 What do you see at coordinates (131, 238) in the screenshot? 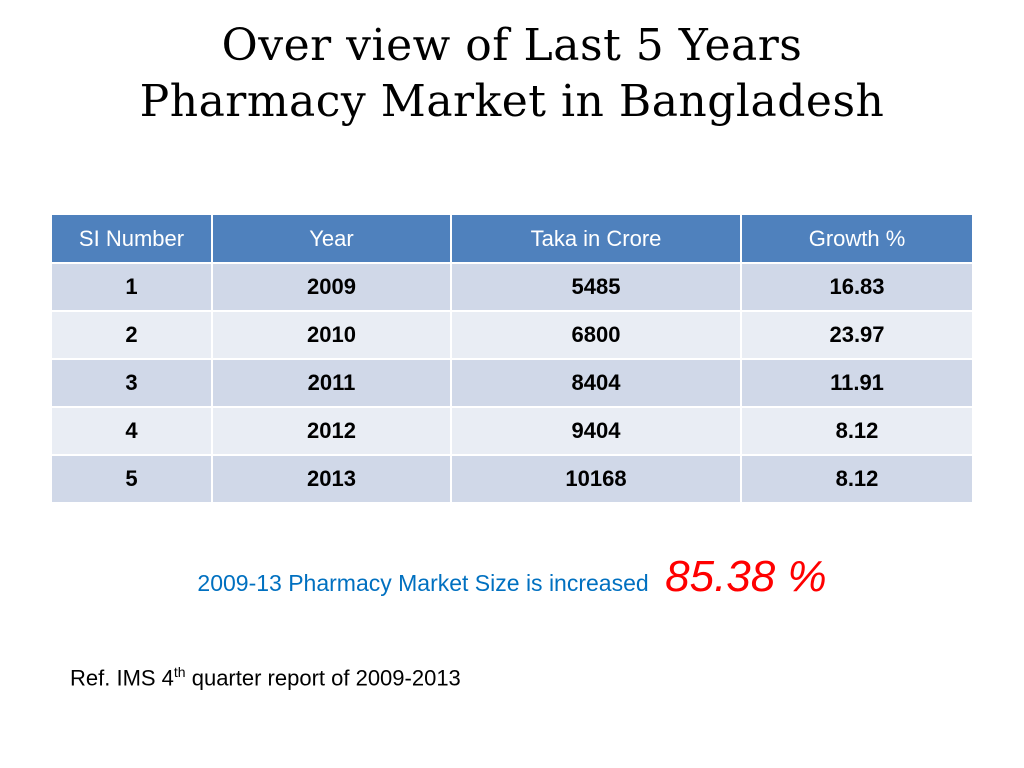
I see `header-si-number: SI Number` at bounding box center [131, 238].